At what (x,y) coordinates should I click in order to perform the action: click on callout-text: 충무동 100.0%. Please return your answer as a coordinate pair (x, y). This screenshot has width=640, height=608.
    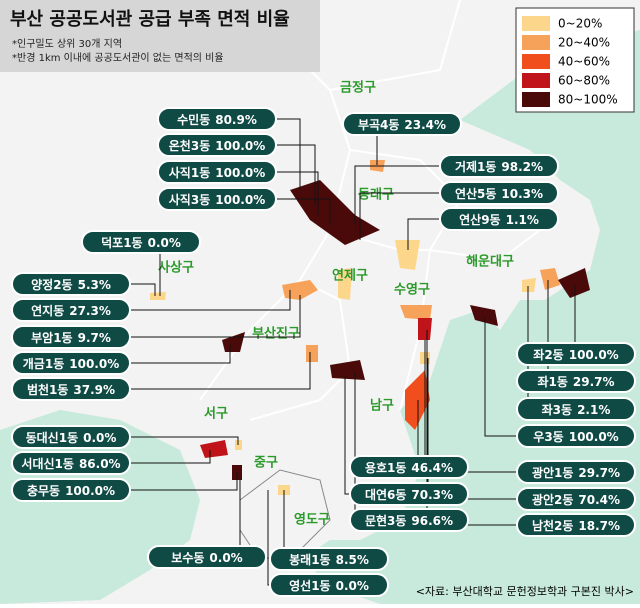
    Looking at the image, I should click on (71, 490).